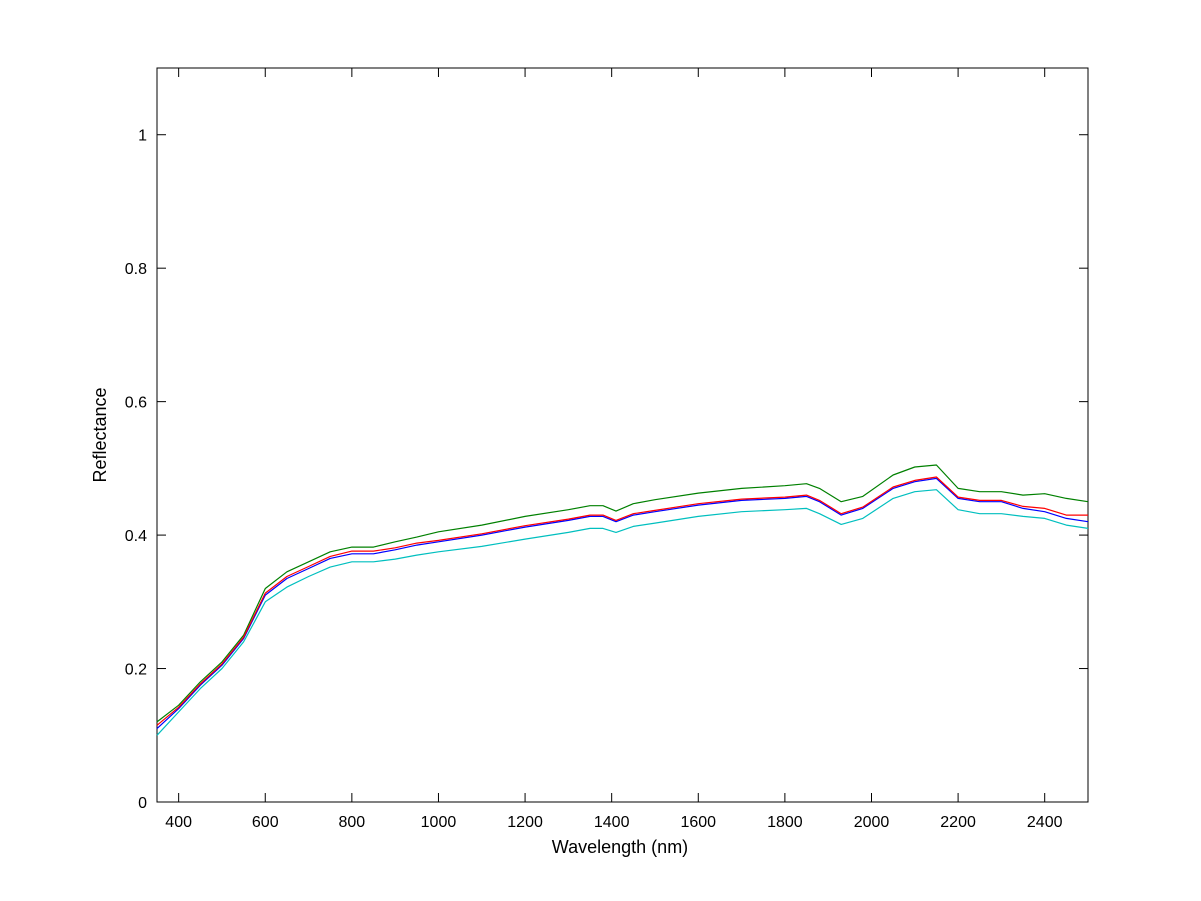  What do you see at coordinates (142, 803) in the screenshot?
I see `y-tick-label: 0` at bounding box center [142, 803].